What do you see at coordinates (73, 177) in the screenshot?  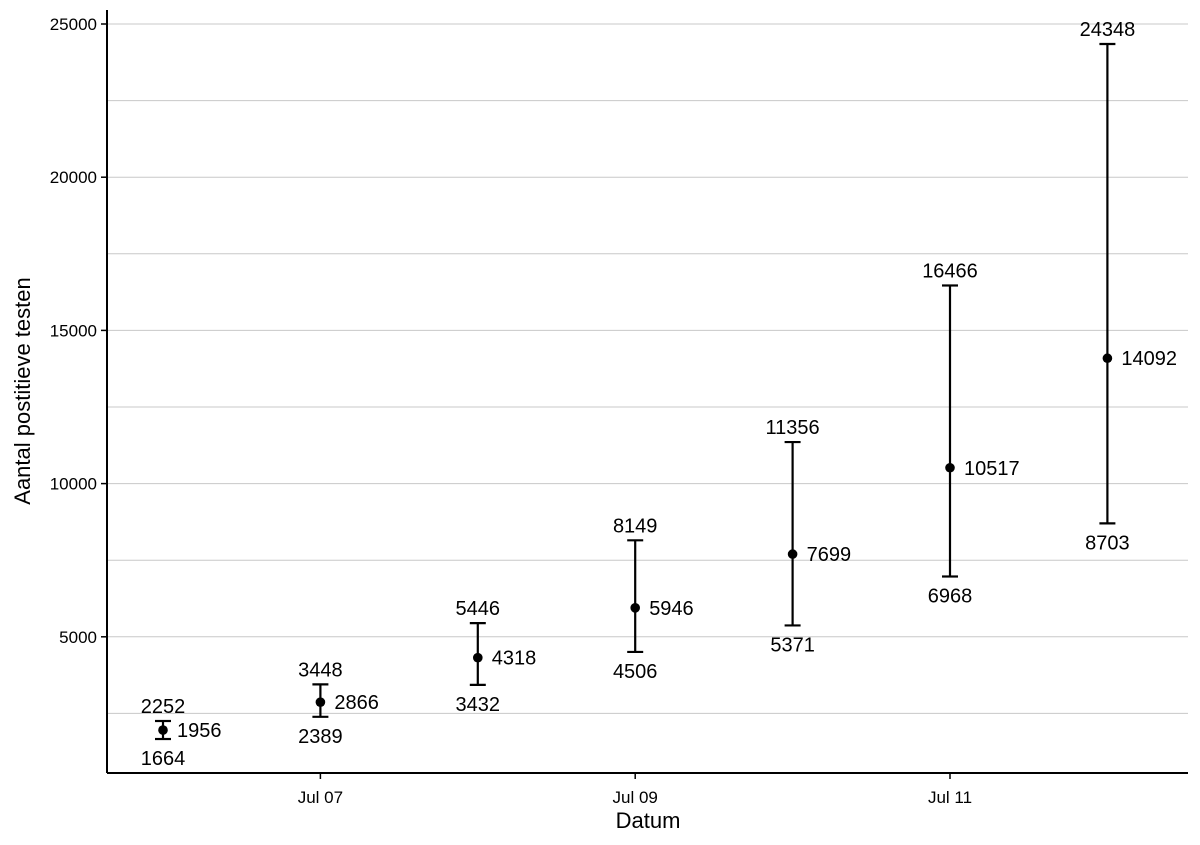 I see `y-tick-label: 20000` at bounding box center [73, 177].